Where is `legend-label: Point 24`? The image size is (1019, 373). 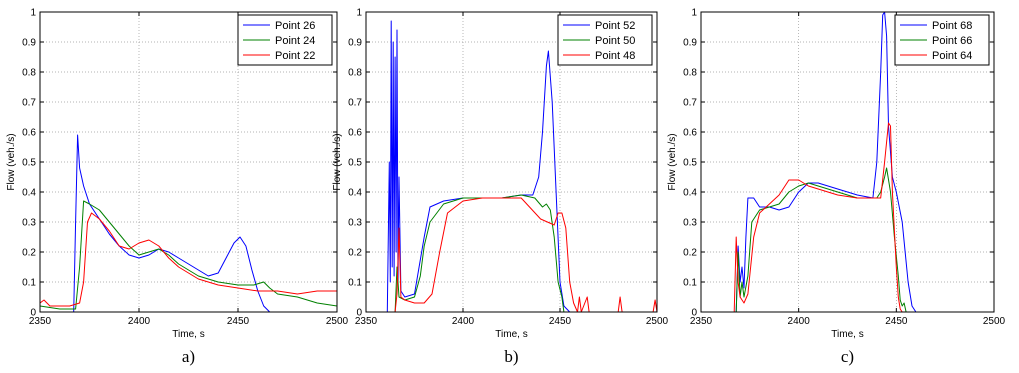 legend-label: Point 24 is located at coordinates (295, 41).